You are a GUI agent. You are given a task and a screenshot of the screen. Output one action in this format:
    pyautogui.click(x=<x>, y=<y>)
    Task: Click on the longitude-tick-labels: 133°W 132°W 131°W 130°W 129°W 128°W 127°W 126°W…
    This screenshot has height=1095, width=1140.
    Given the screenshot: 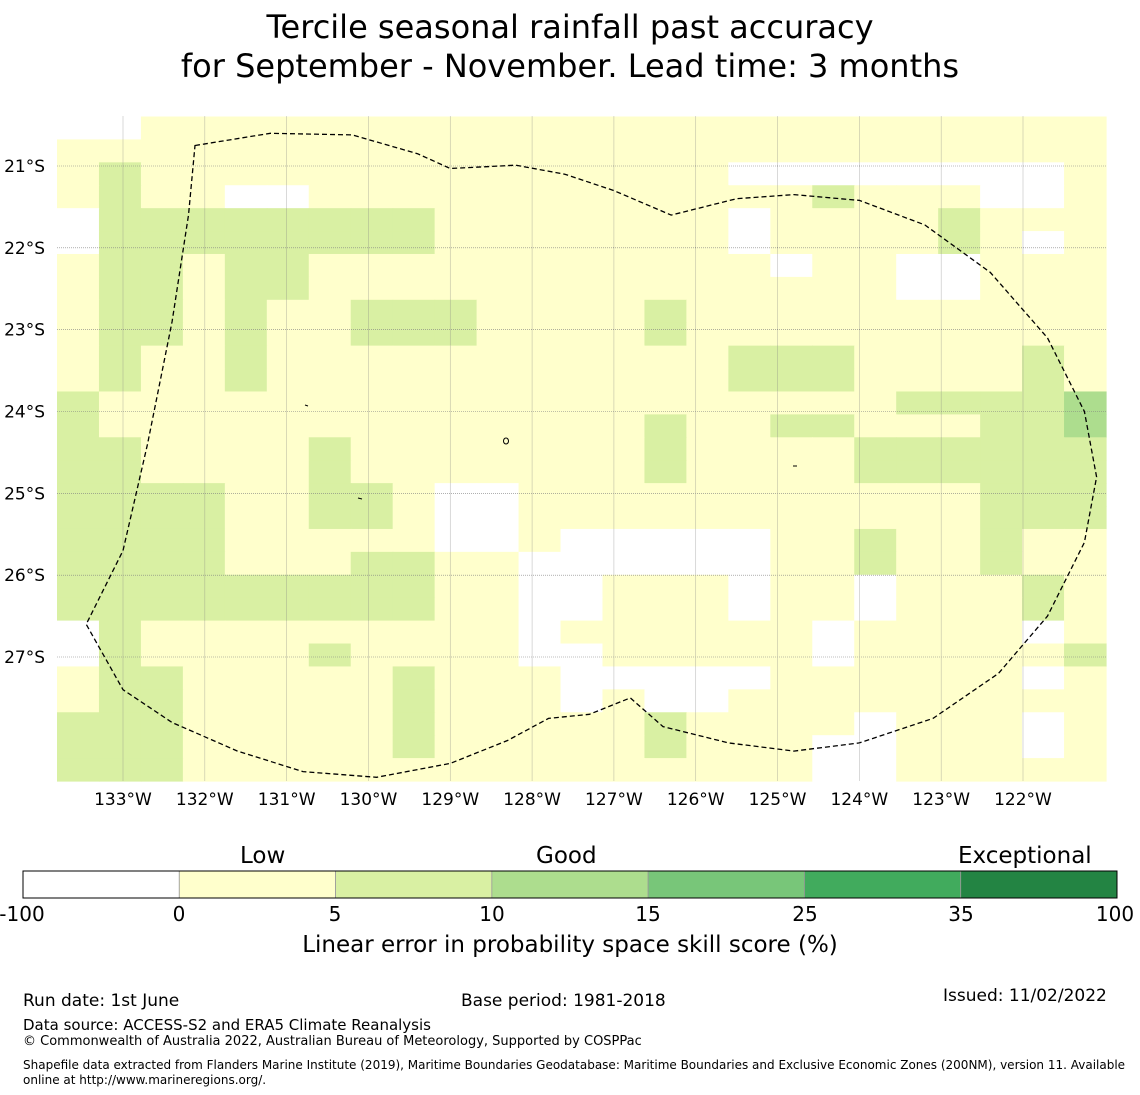 What is the action you would take?
    pyautogui.click(x=573, y=800)
    